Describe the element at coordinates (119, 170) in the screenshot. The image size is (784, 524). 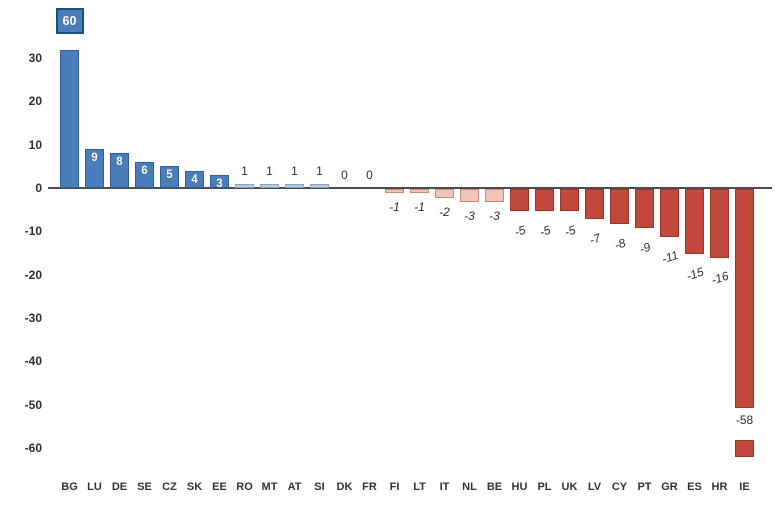
I see `bar-de` at that location.